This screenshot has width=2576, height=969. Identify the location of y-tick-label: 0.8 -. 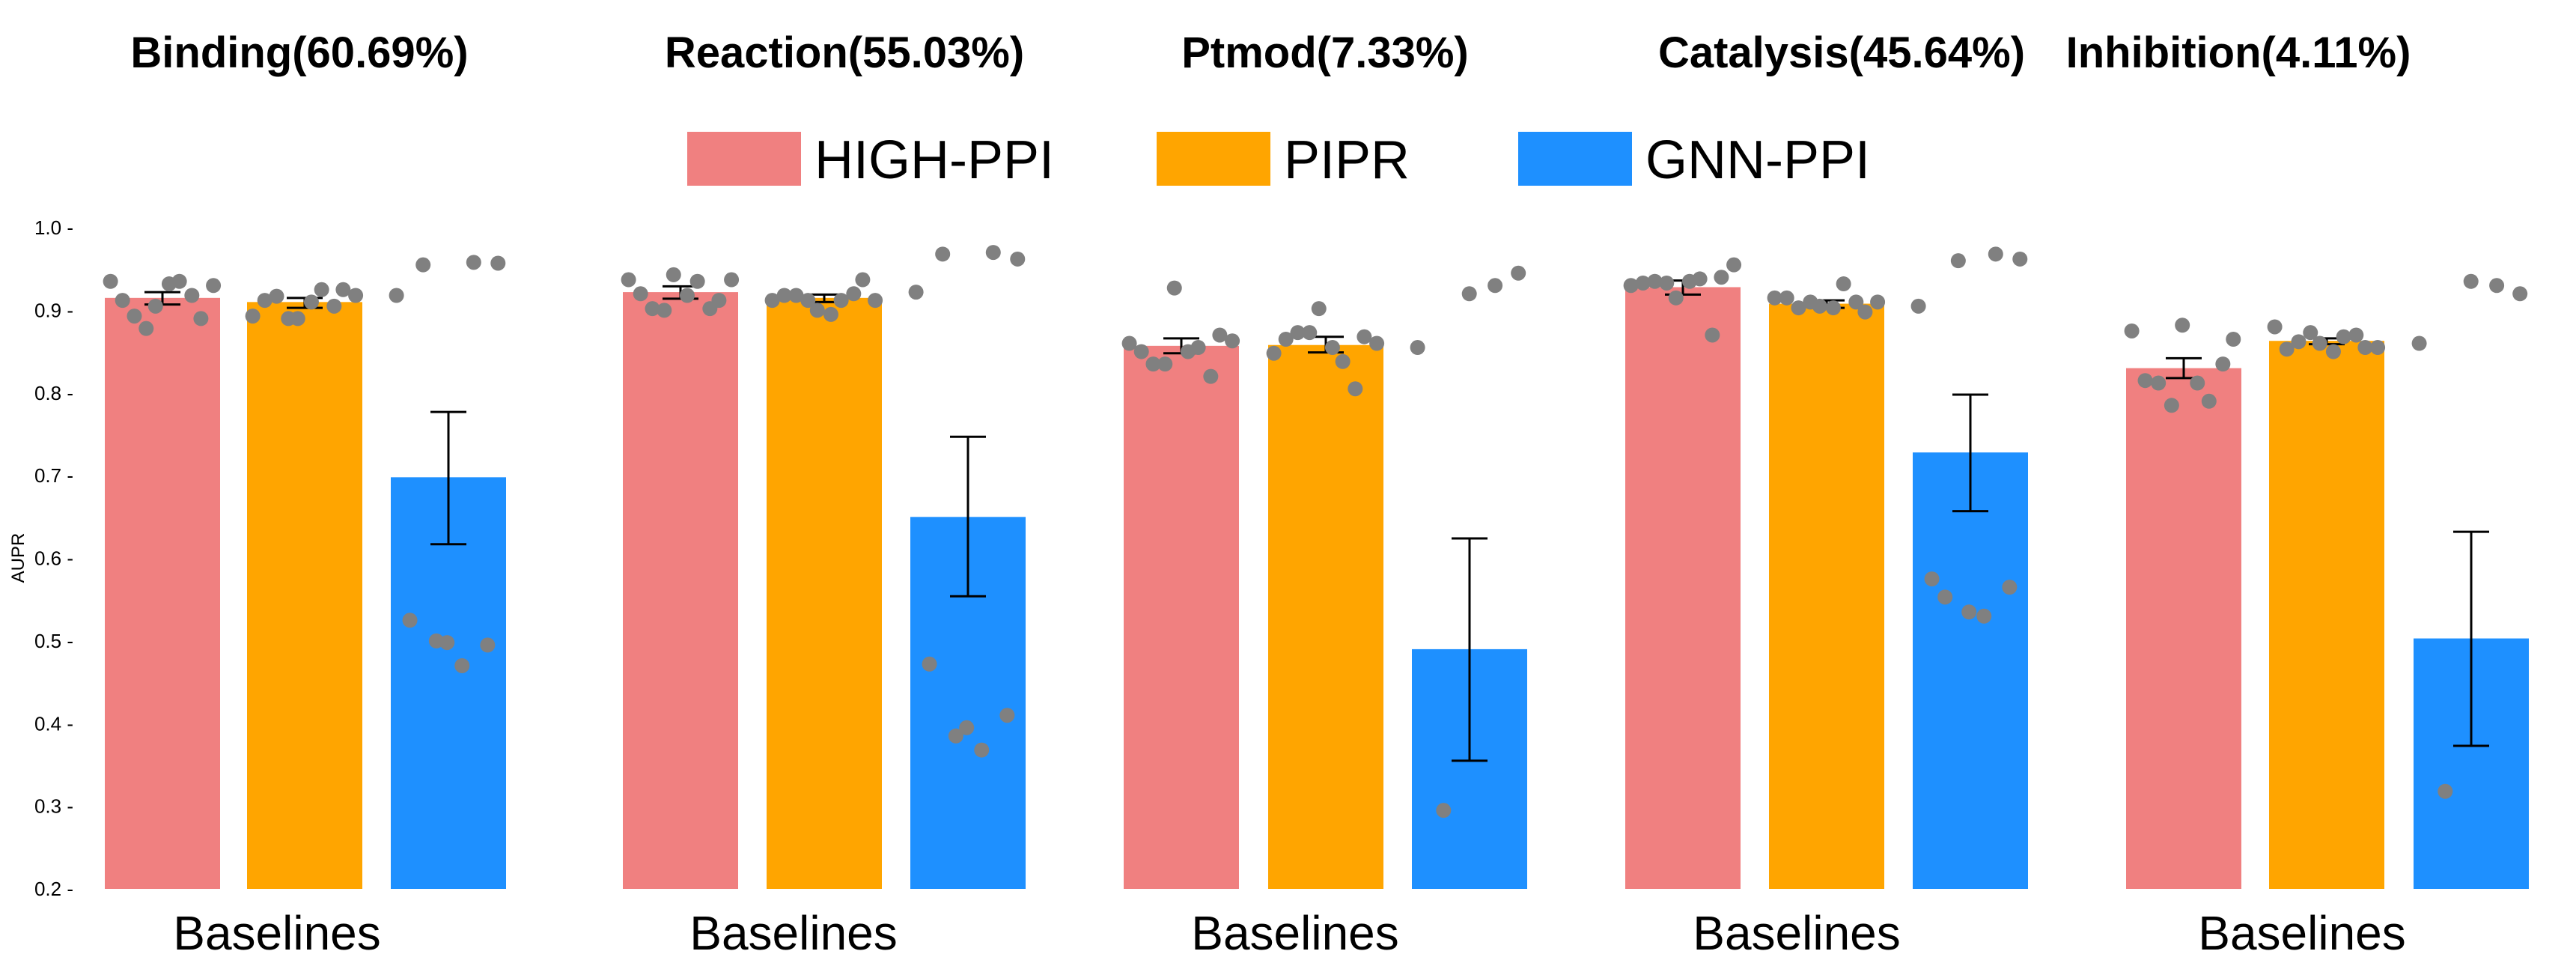
(53, 393).